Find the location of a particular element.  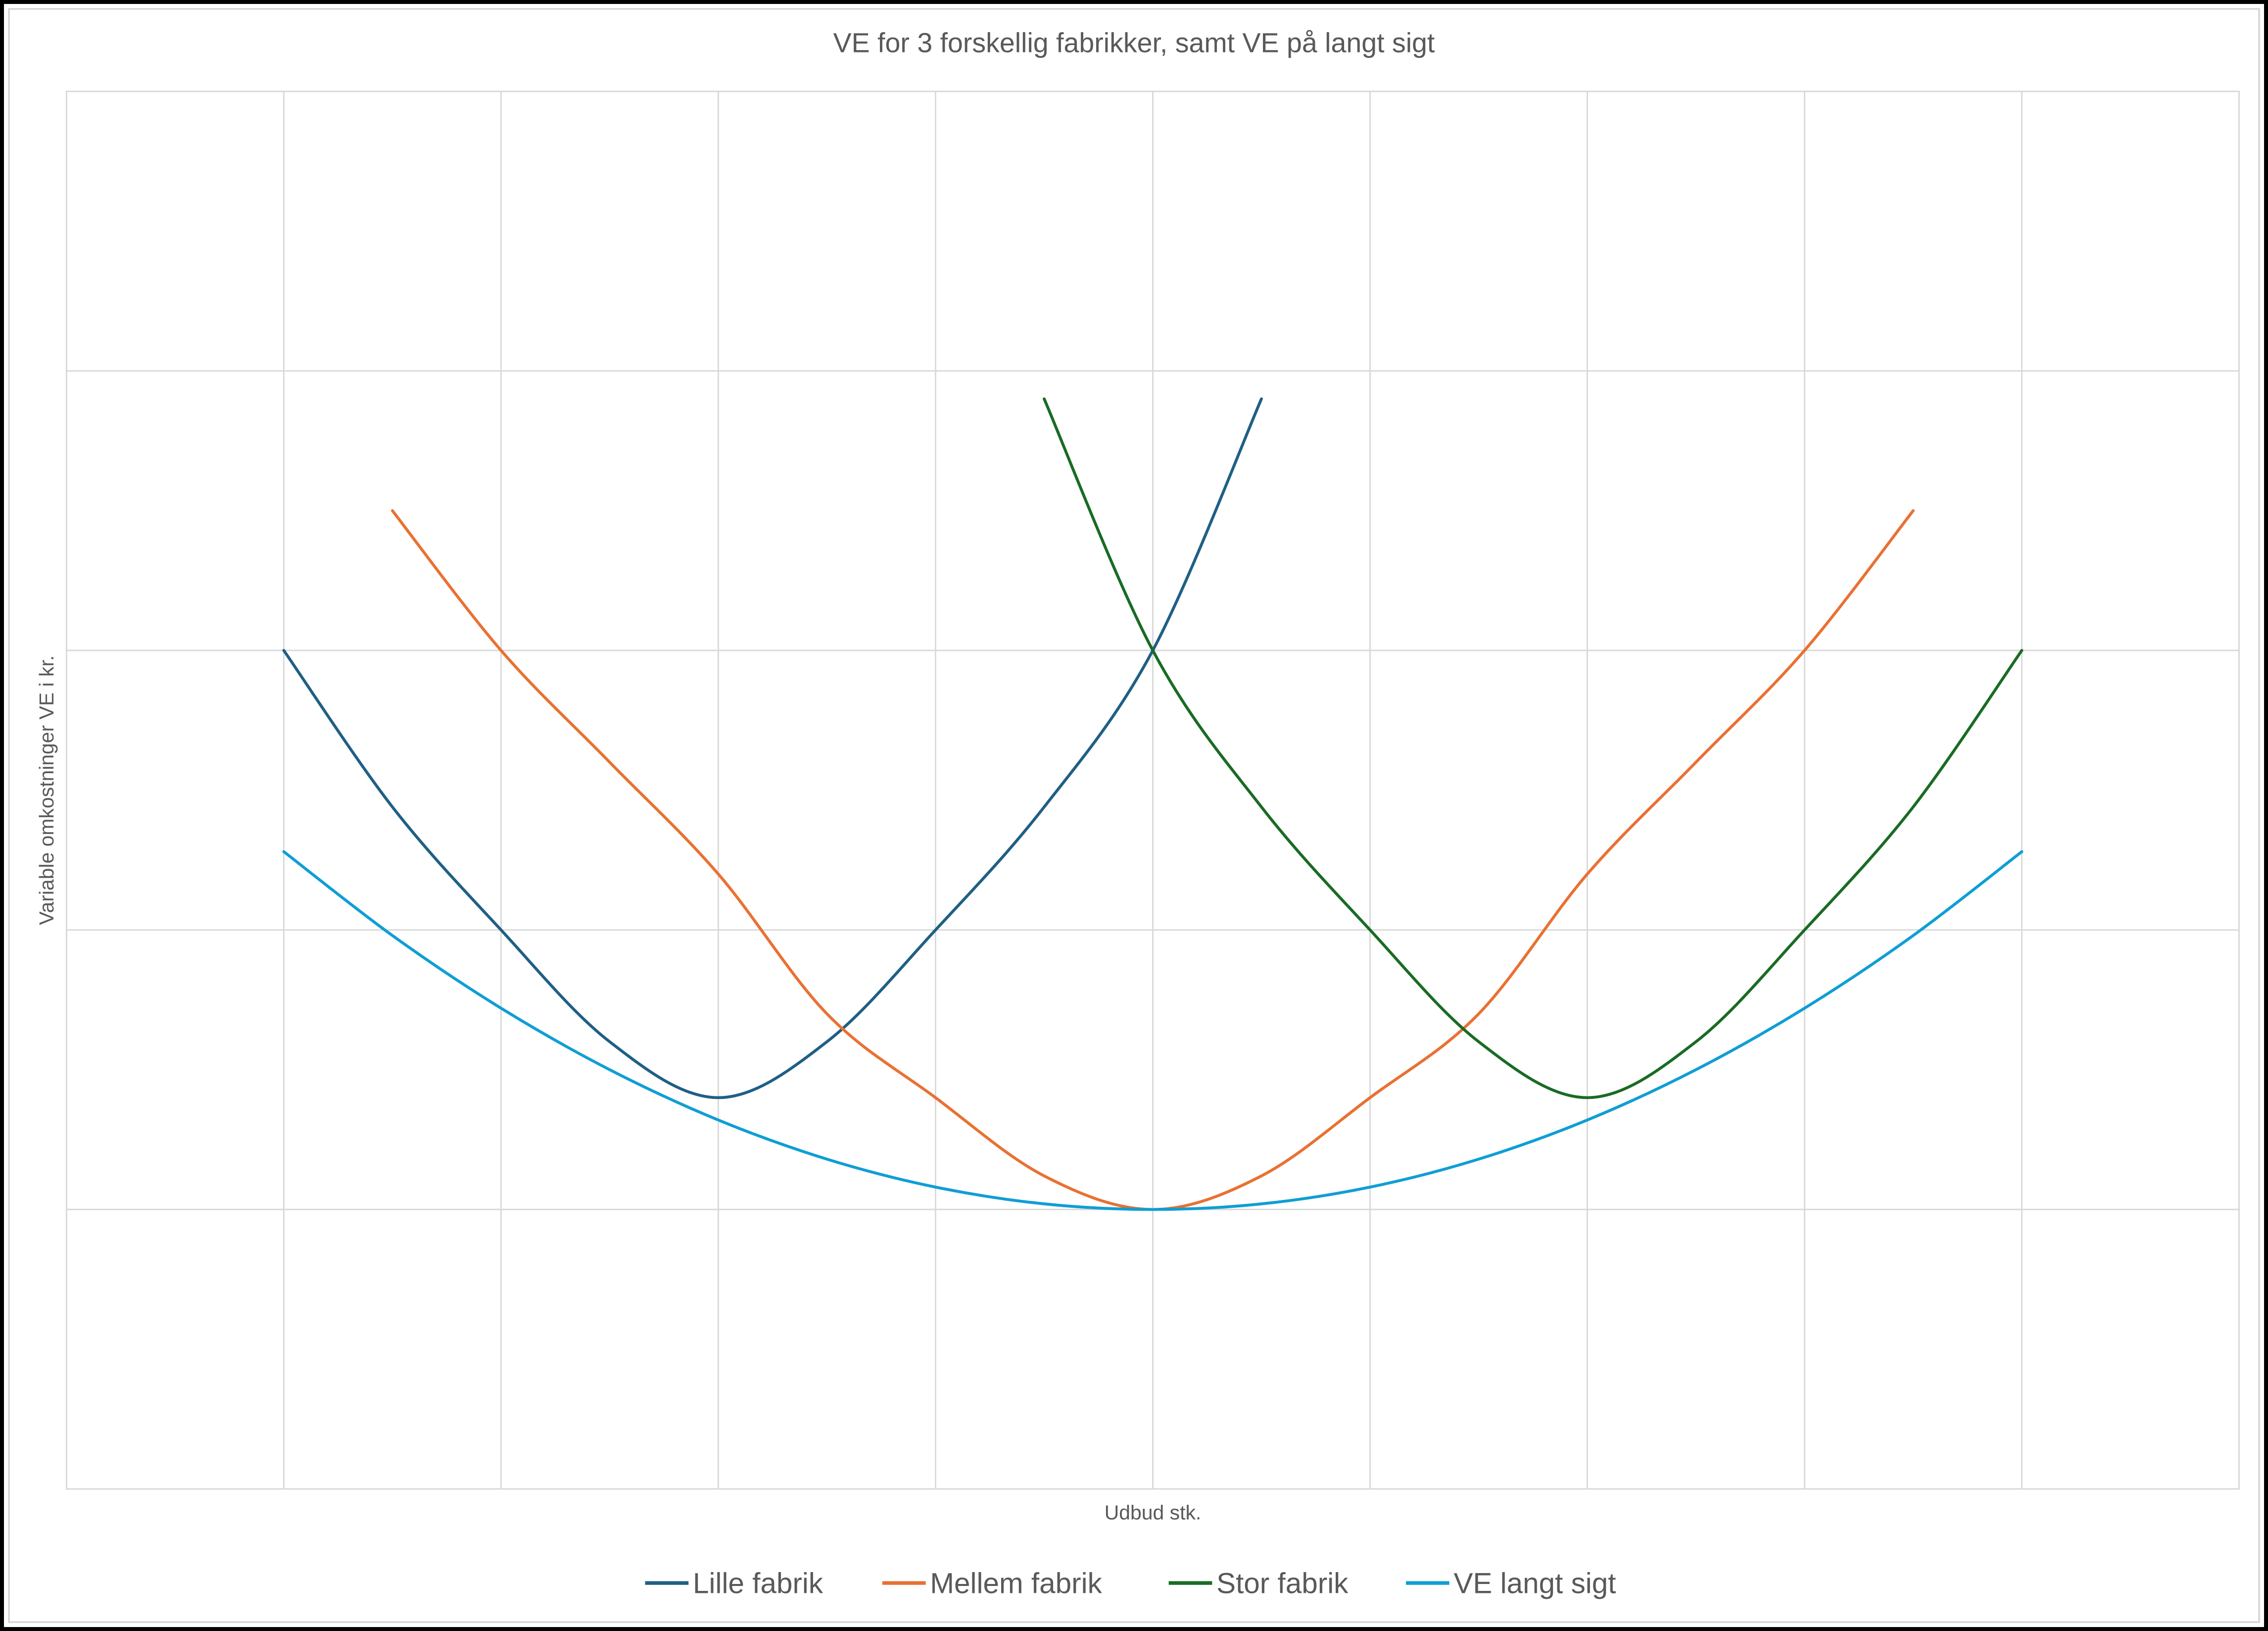

legend-item: Lille fabrik is located at coordinates (734, 1584).